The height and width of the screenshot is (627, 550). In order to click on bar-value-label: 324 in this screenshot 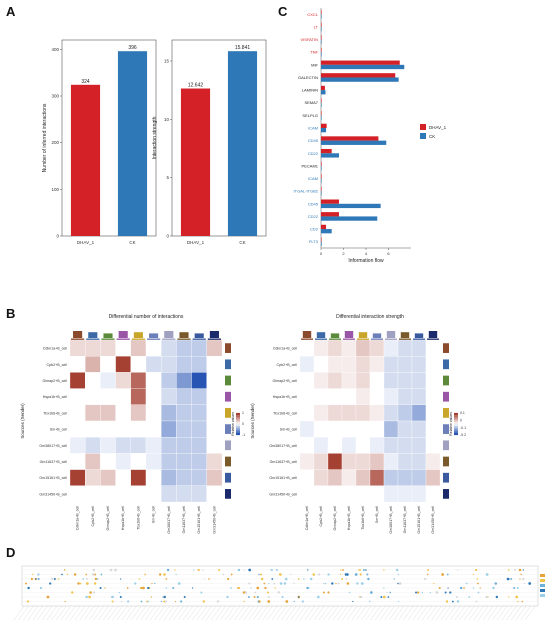, I will do `click(85, 82)`.